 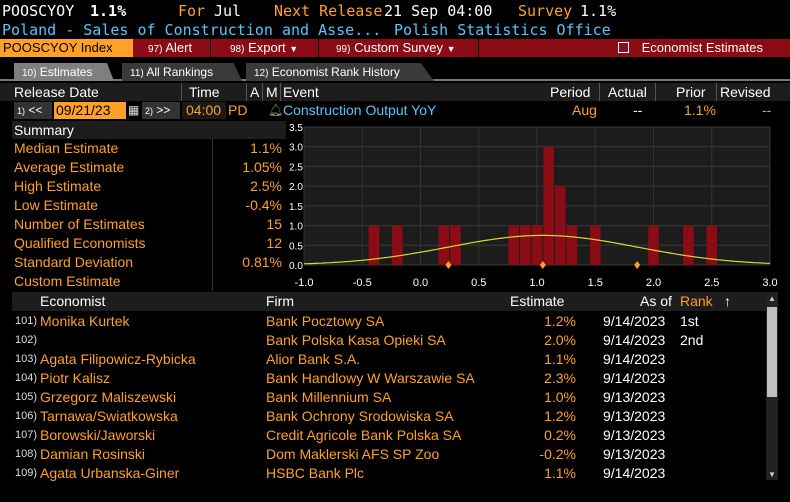 I want to click on tab-num: 11), so click(x=137, y=73).